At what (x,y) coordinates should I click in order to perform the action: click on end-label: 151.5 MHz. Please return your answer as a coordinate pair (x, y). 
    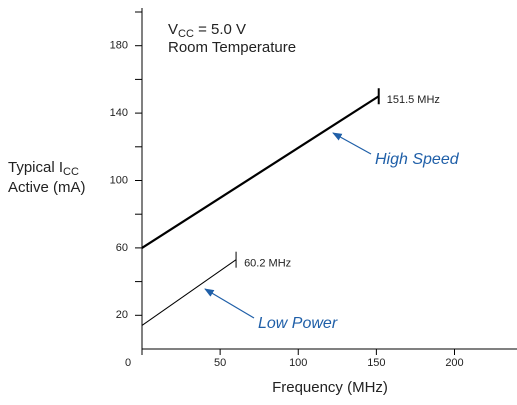
    Looking at the image, I should click on (413, 100).